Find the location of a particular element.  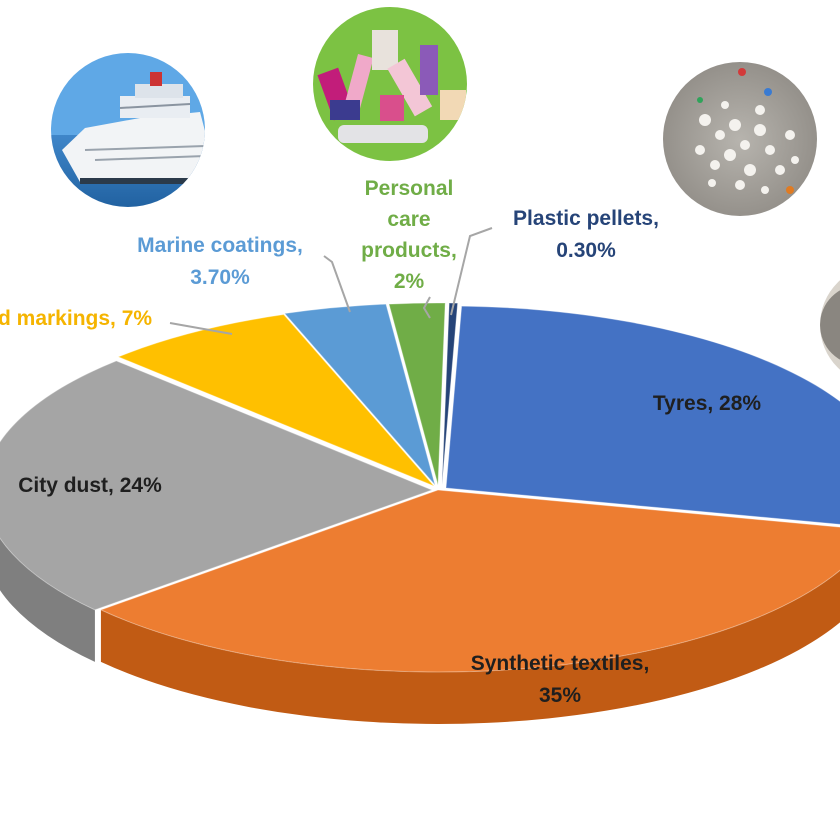

pie-leaders is located at coordinates (331, 281).